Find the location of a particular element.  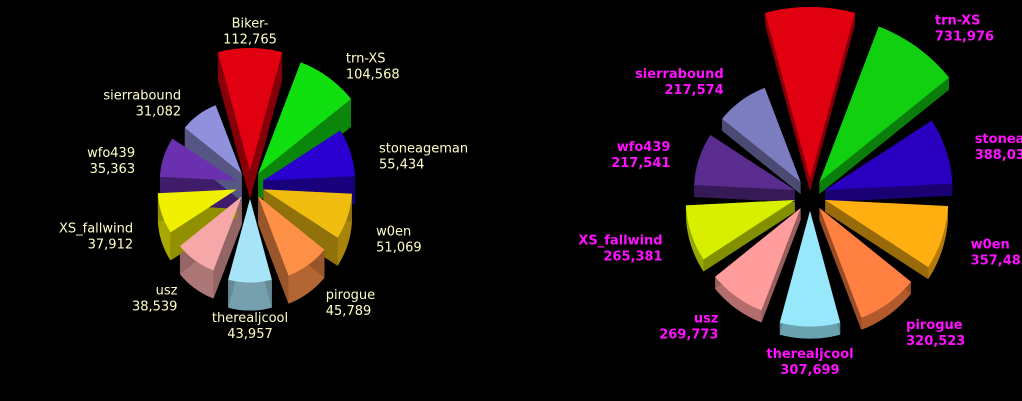

slice-value: 265,381 is located at coordinates (632, 256).